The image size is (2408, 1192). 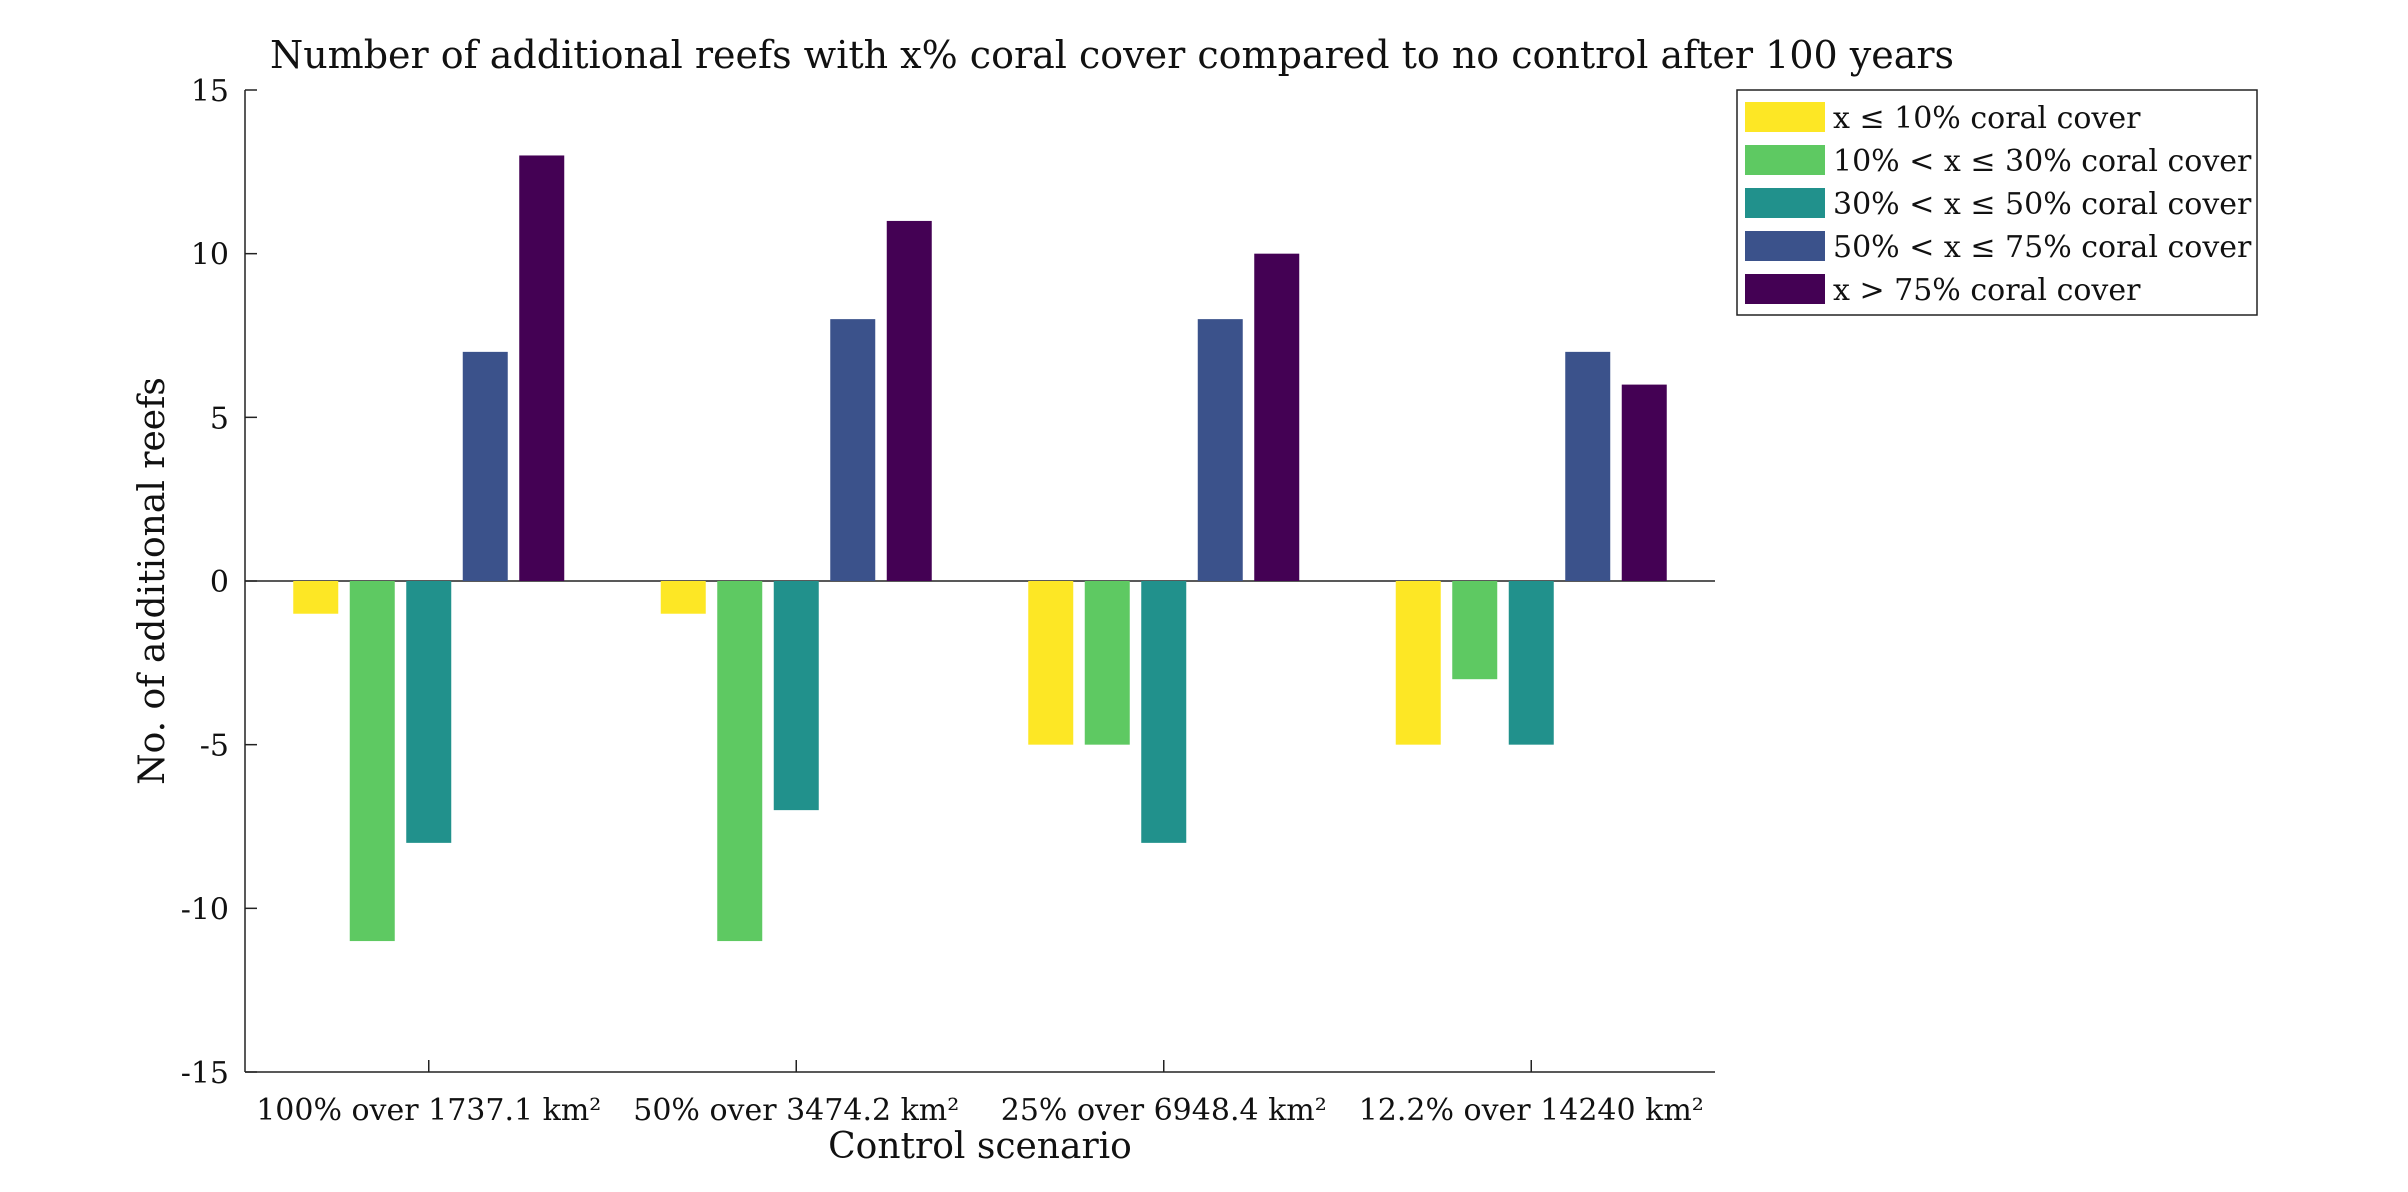 I want to click on legend-label: x ≤ 10% coral cover, so click(x=1987, y=118).